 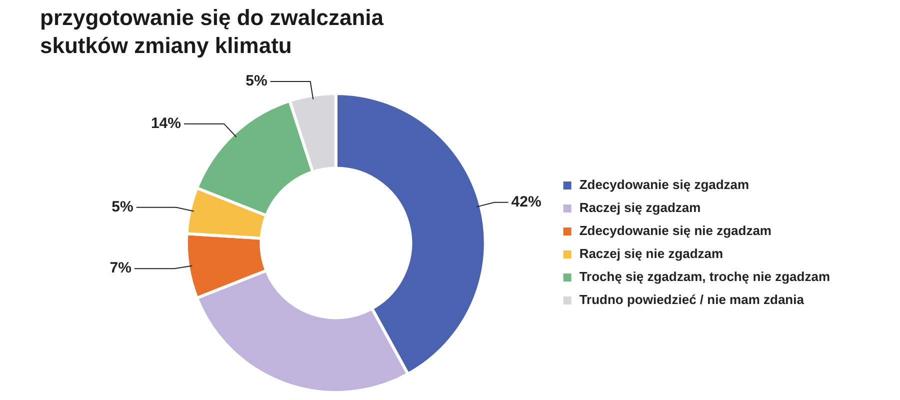 I want to click on legend-label: Trudno powiedzieć / nie mam zdania, so click(x=692, y=300).